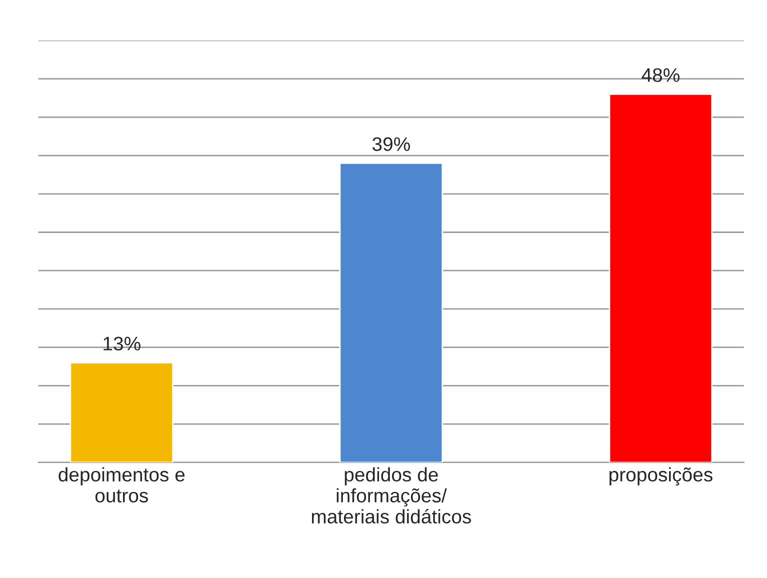  Describe the element at coordinates (661, 476) in the screenshot. I see `x-tick-label: proposições` at that location.